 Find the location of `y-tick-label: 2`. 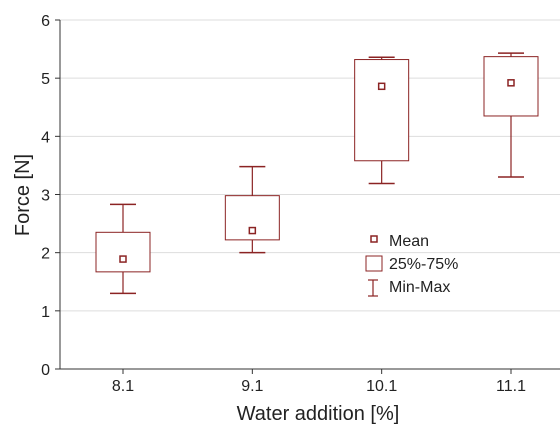

y-tick-label: 2 is located at coordinates (45, 254).